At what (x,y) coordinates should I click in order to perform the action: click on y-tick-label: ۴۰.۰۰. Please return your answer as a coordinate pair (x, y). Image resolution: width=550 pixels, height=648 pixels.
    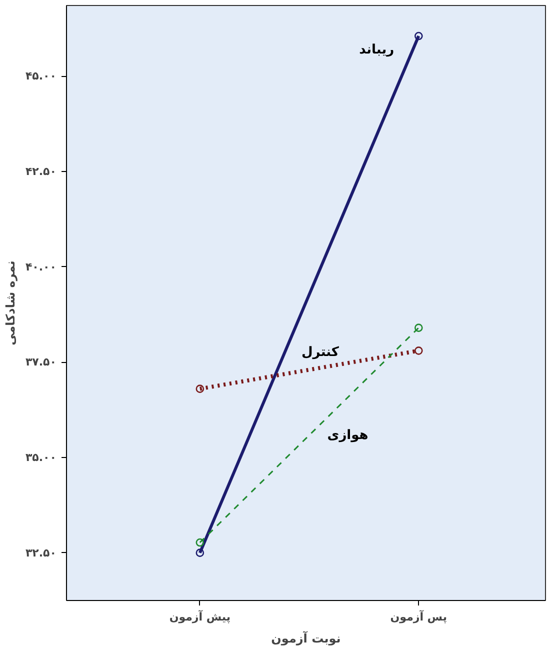
    Looking at the image, I should click on (41, 267).